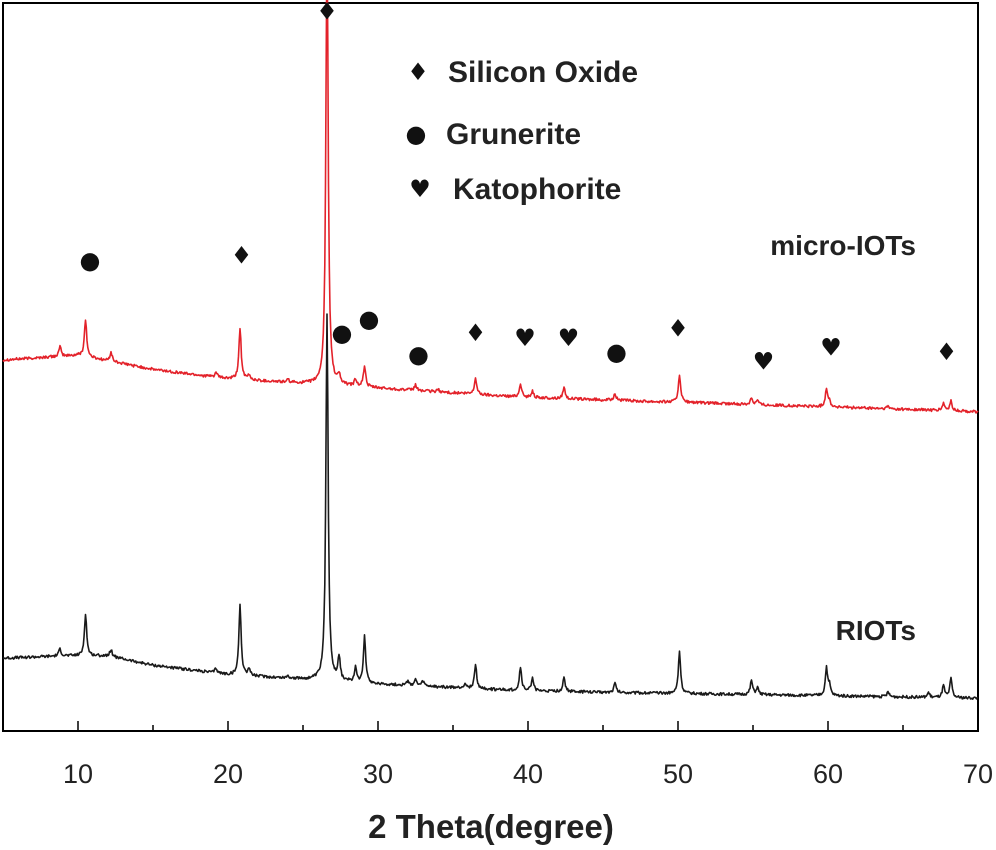  I want to click on legend-silicon-symbol: ♦, so click(418, 72).